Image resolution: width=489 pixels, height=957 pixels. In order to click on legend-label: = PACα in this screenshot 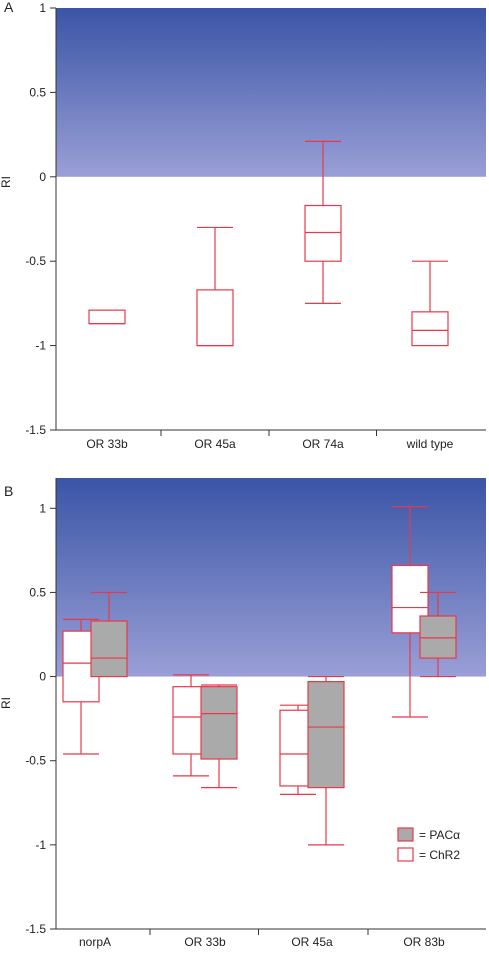, I will do `click(439, 835)`.